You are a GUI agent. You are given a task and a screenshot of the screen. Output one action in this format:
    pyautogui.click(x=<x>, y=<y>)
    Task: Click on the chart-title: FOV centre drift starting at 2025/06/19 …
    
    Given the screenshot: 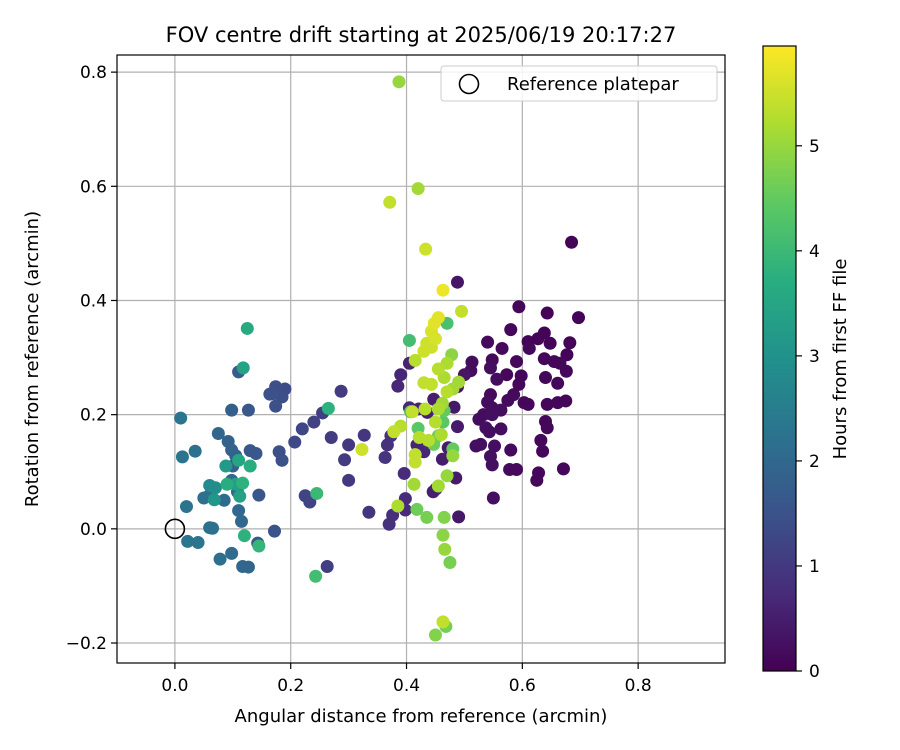 What is the action you would take?
    pyautogui.click(x=421, y=35)
    